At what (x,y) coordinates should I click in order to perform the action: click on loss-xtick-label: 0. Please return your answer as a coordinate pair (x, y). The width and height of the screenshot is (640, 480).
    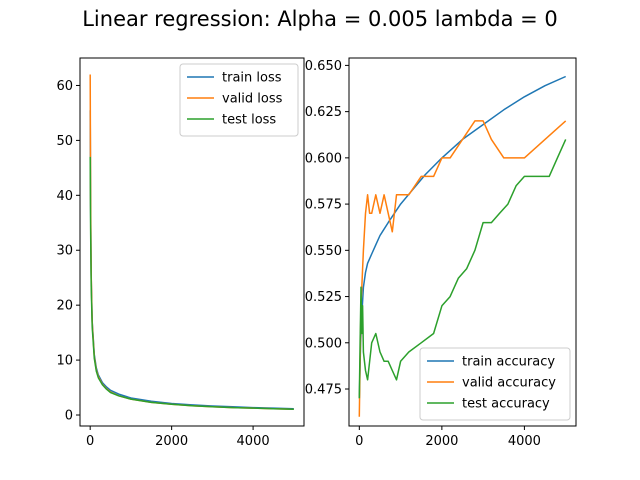
    Looking at the image, I should click on (90, 441).